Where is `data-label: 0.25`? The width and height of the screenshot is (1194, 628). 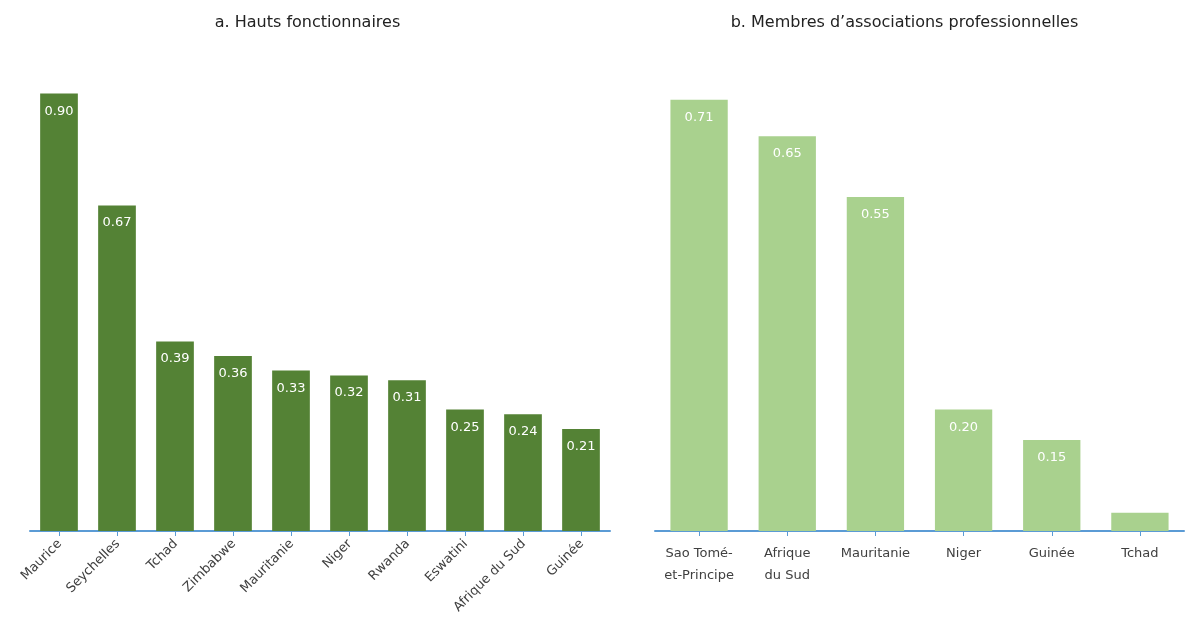 data-label: 0.25 is located at coordinates (465, 426).